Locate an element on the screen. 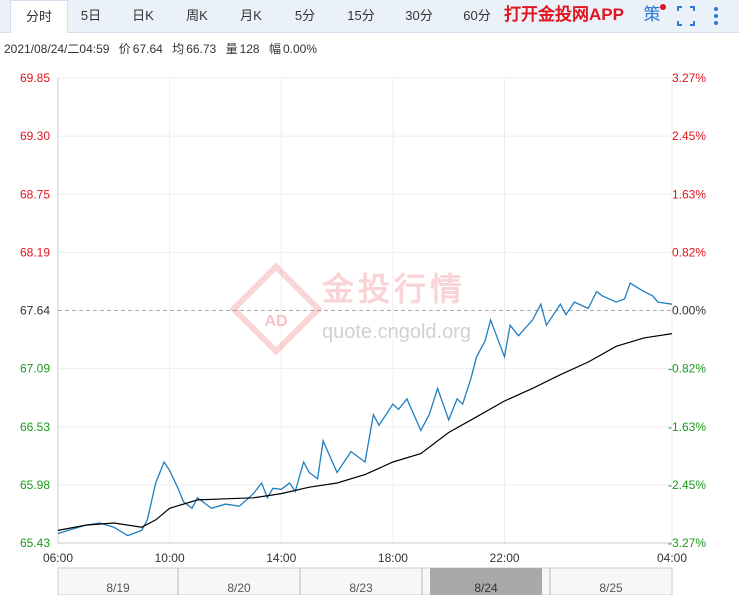 The height and width of the screenshot is (595, 739). x-tick-label: 22:00 is located at coordinates (505, 558).